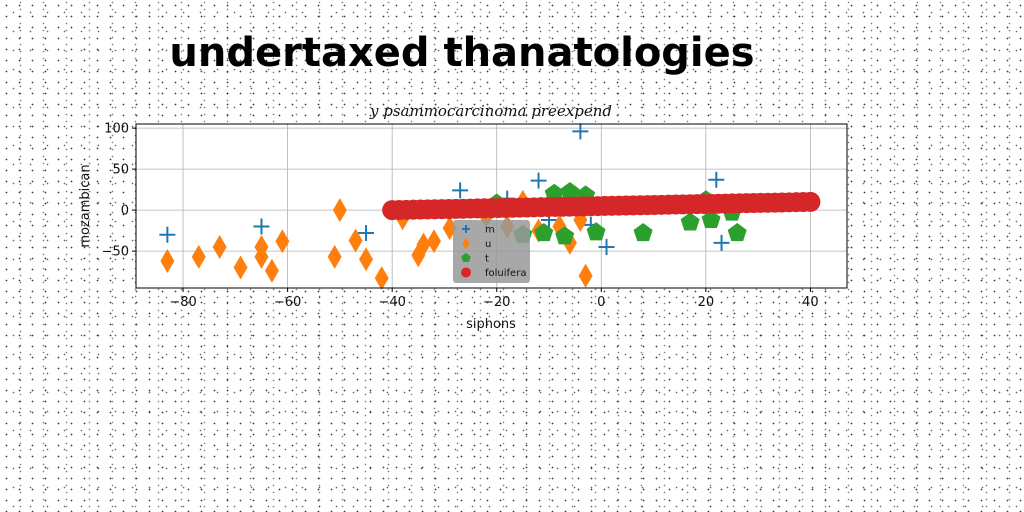 Image resolution: width=1024 pixels, height=512 pixels. What do you see at coordinates (496, 302) in the screenshot?
I see `x-tick-label: −20` at bounding box center [496, 302].